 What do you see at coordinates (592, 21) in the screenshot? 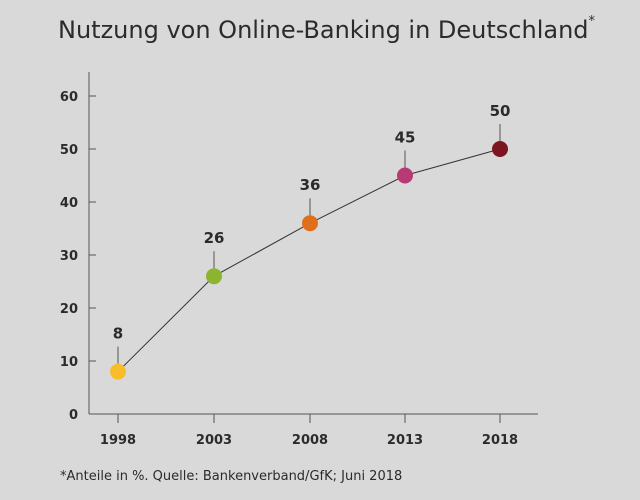
I see `chart-title-marker: *` at bounding box center [592, 21].